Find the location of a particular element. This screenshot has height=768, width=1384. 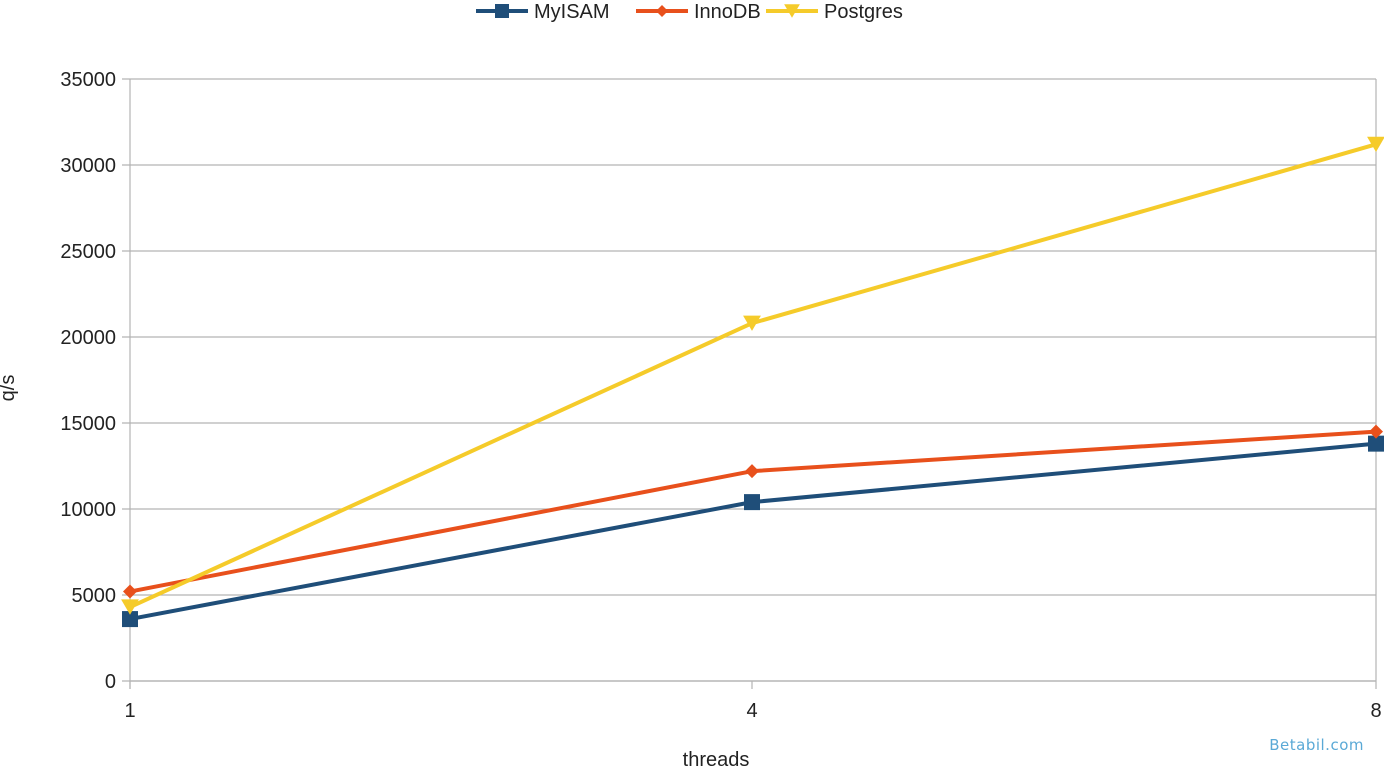

x-axis-label: threads is located at coordinates (716, 758).